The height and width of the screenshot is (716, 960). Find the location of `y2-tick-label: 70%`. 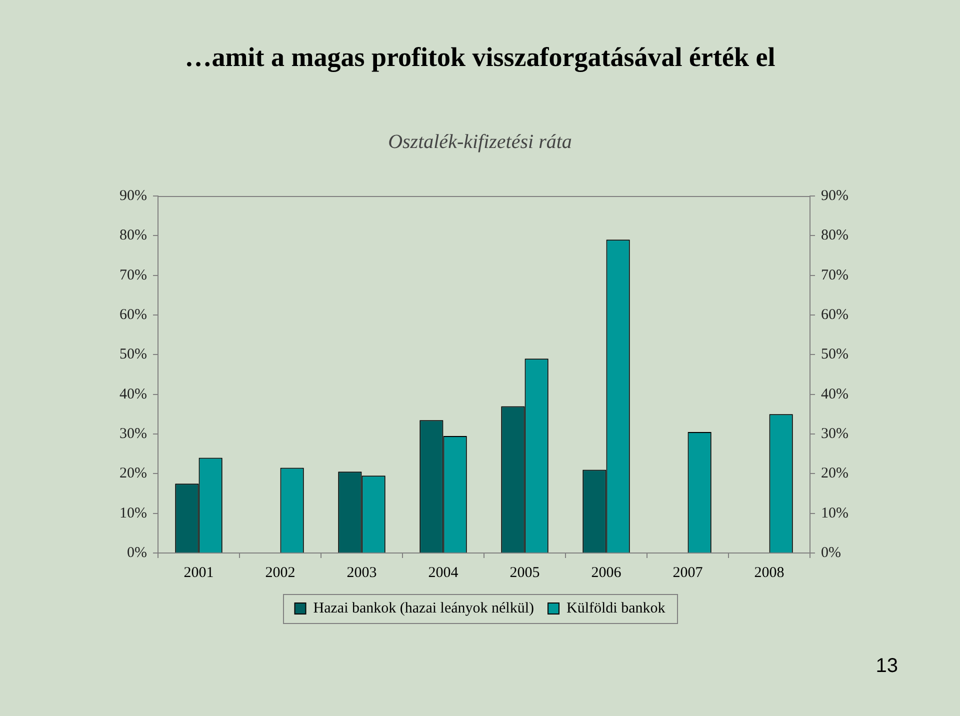

y2-tick-label: 70% is located at coordinates (834, 275).